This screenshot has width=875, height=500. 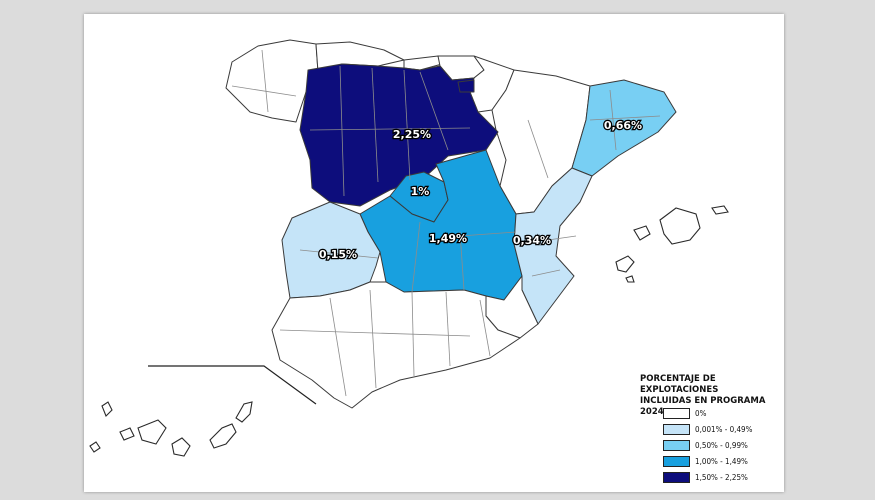 I want to click on region-castilla-leon, so click(x=399, y=135).